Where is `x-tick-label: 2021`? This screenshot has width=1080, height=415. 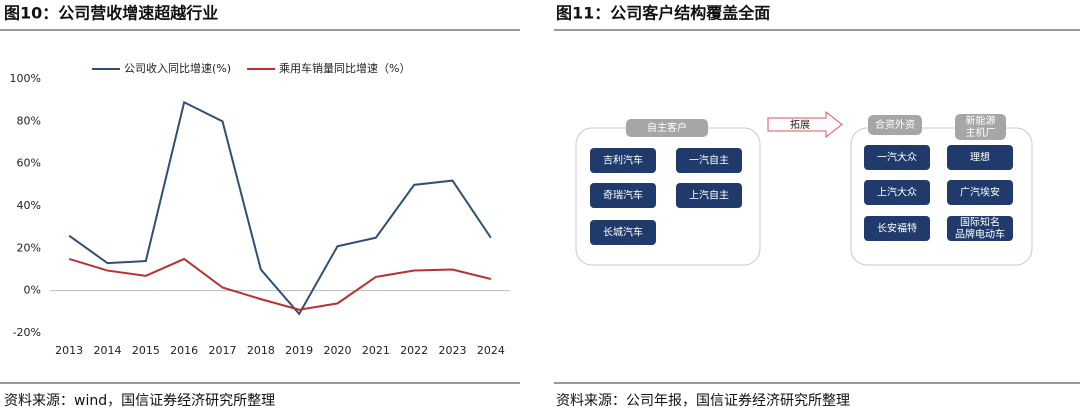 x-tick-label: 2021 is located at coordinates (376, 350).